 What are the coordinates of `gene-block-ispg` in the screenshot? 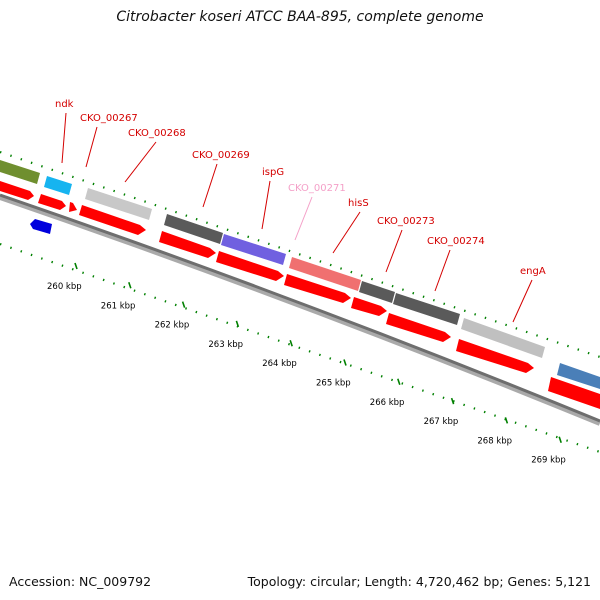 It's located at (253, 249).